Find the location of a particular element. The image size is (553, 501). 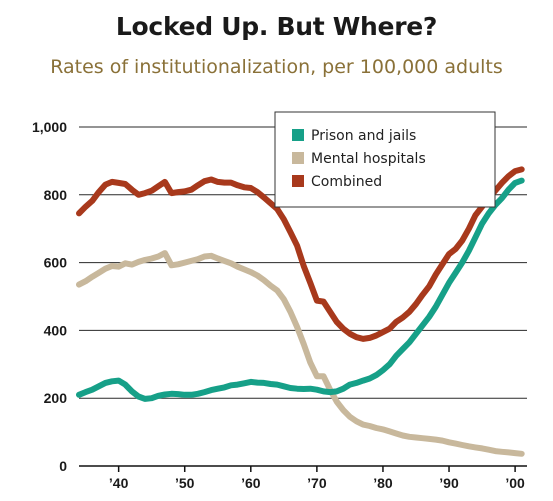

legend-label: Prison and jails is located at coordinates (363, 136).